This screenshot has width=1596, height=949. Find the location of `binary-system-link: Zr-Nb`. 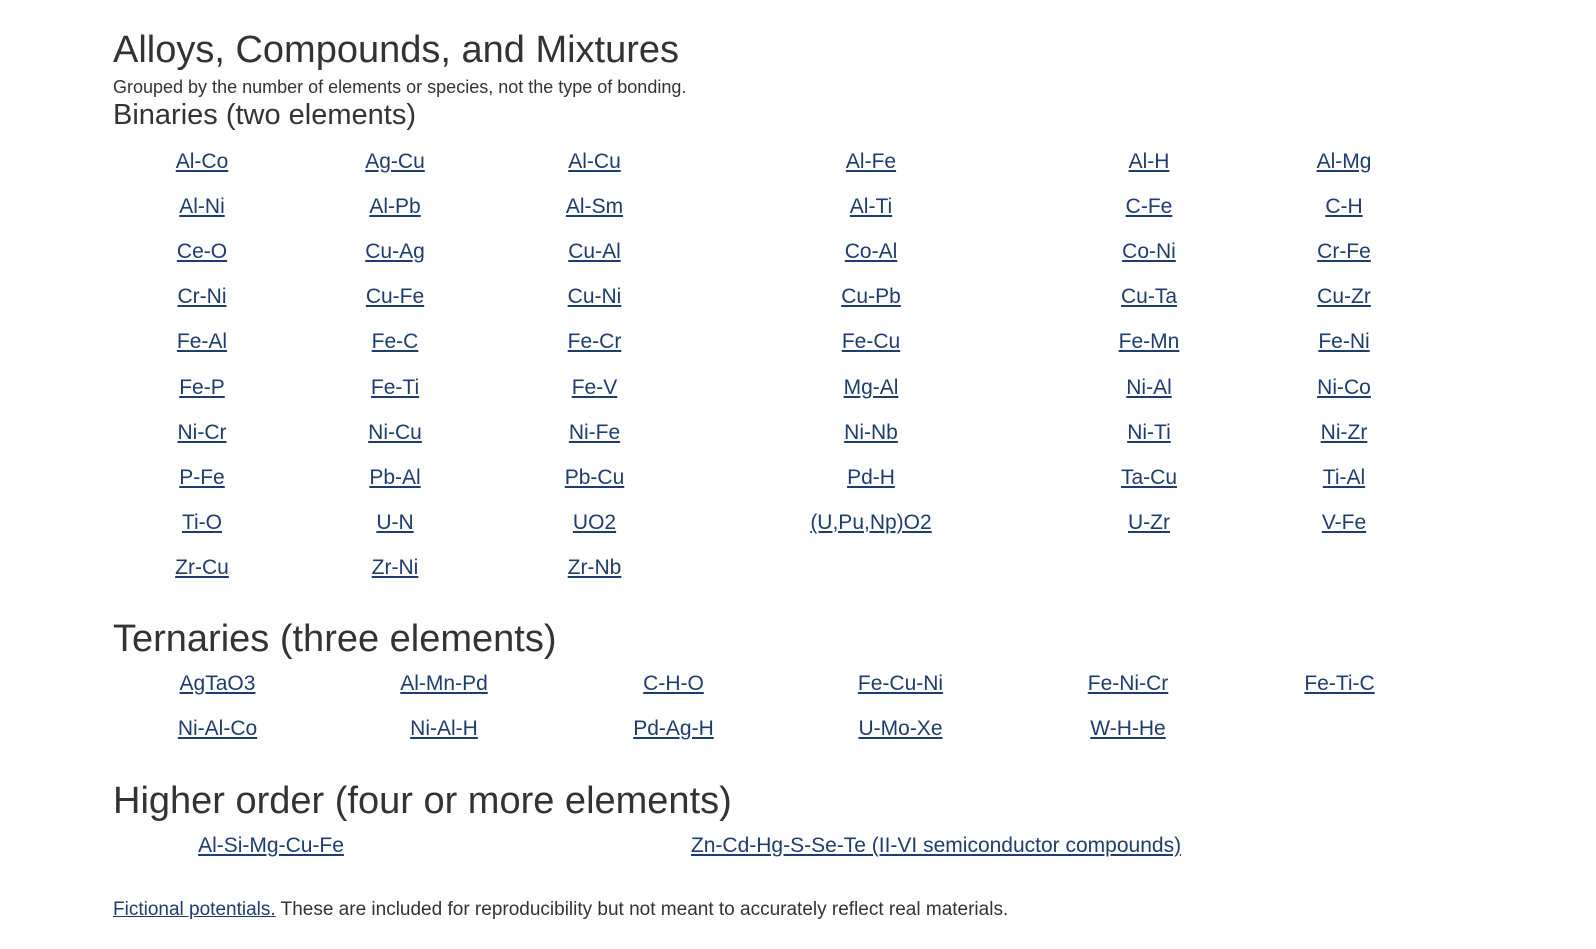

binary-system-link: Zr-Nb is located at coordinates (594, 568).